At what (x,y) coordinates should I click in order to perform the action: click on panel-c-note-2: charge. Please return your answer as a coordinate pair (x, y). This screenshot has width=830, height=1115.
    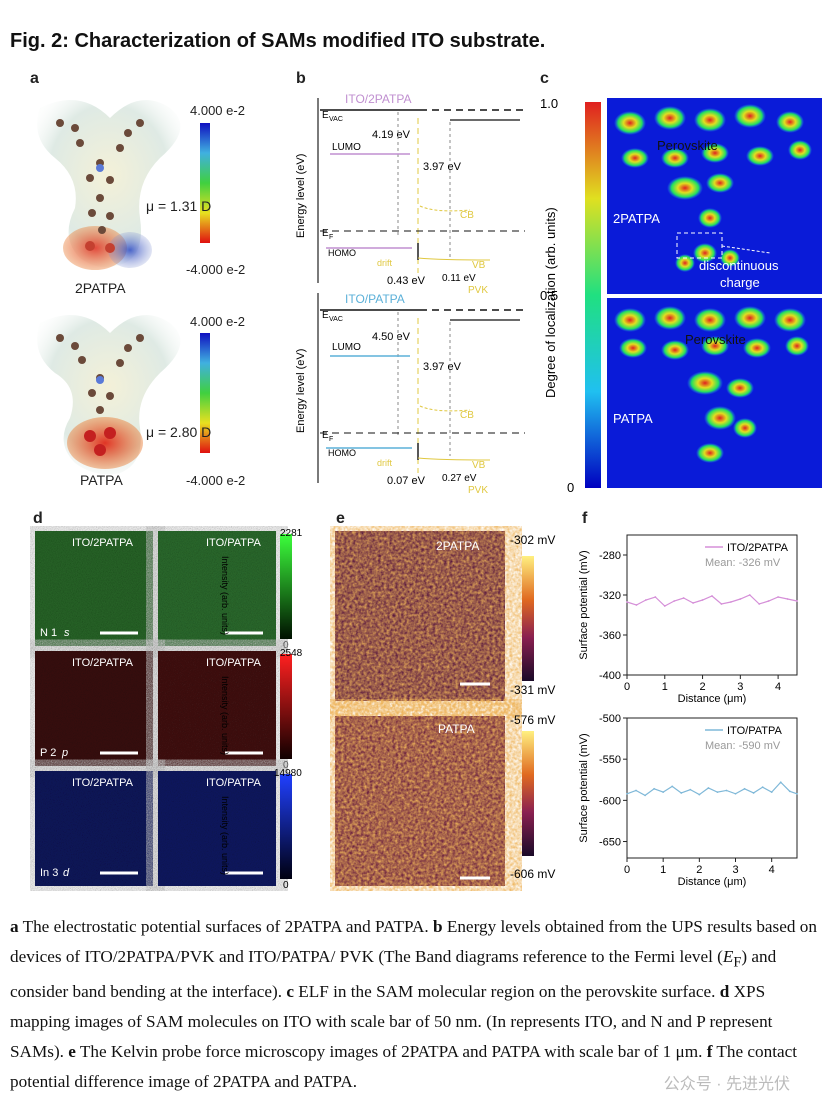
    Looking at the image, I should click on (740, 282).